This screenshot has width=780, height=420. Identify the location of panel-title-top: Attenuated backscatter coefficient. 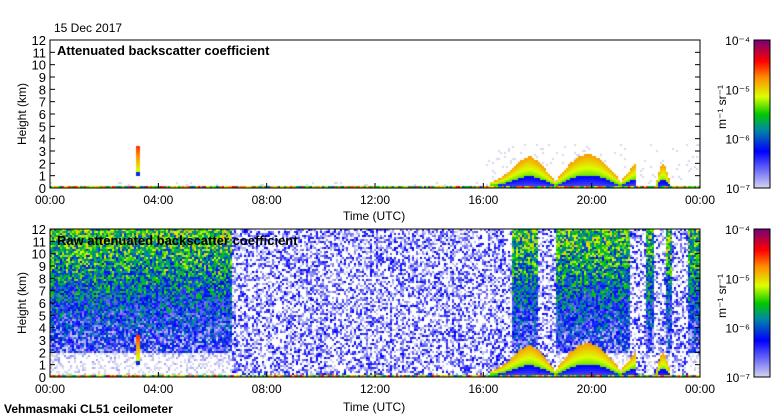
(163, 50).